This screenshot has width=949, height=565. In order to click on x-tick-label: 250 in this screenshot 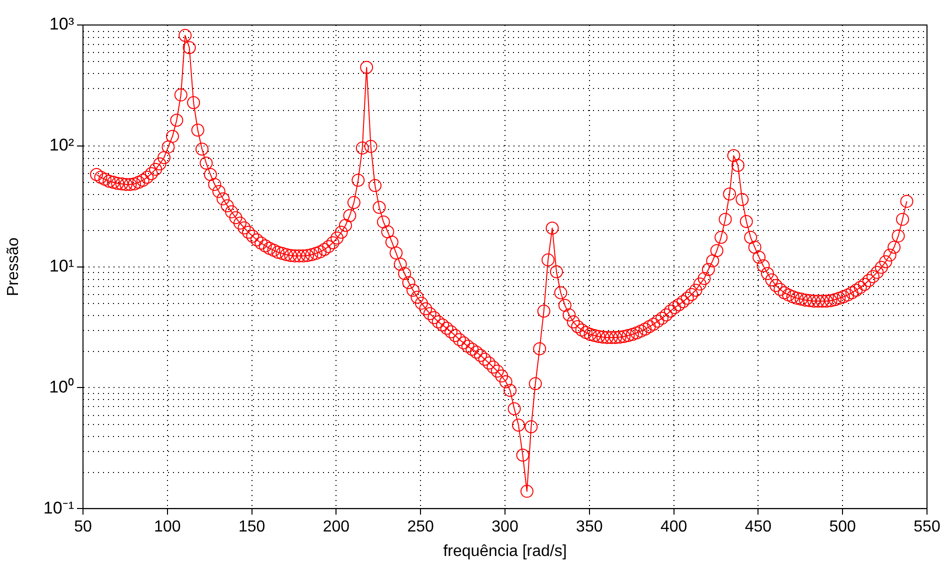, I will do `click(420, 527)`.